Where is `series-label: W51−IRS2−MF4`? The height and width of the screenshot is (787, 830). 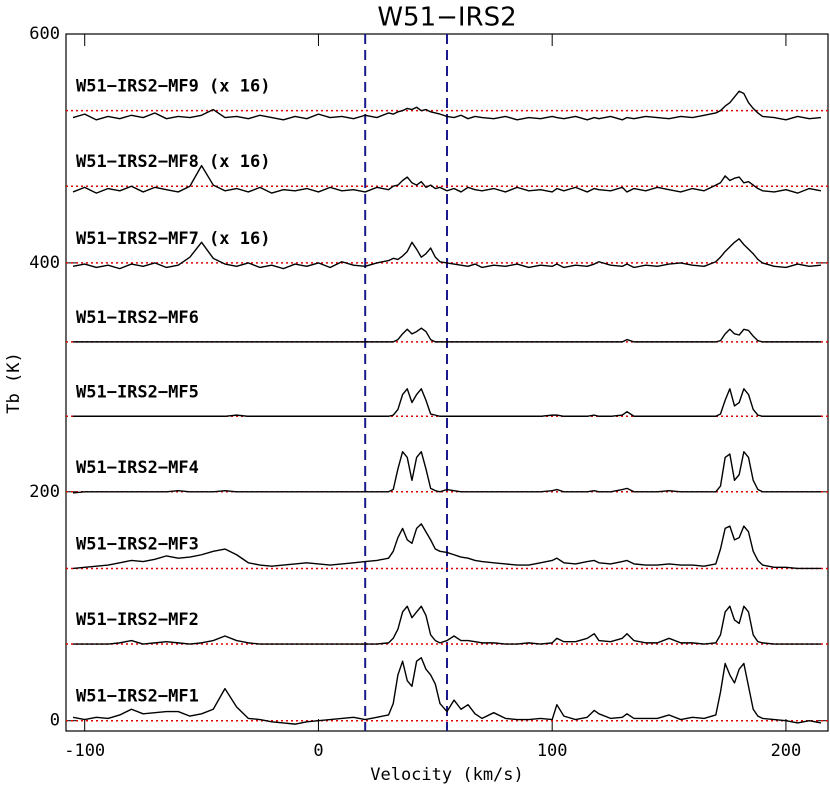 series-label: W51−IRS2−MF4 is located at coordinates (137, 468).